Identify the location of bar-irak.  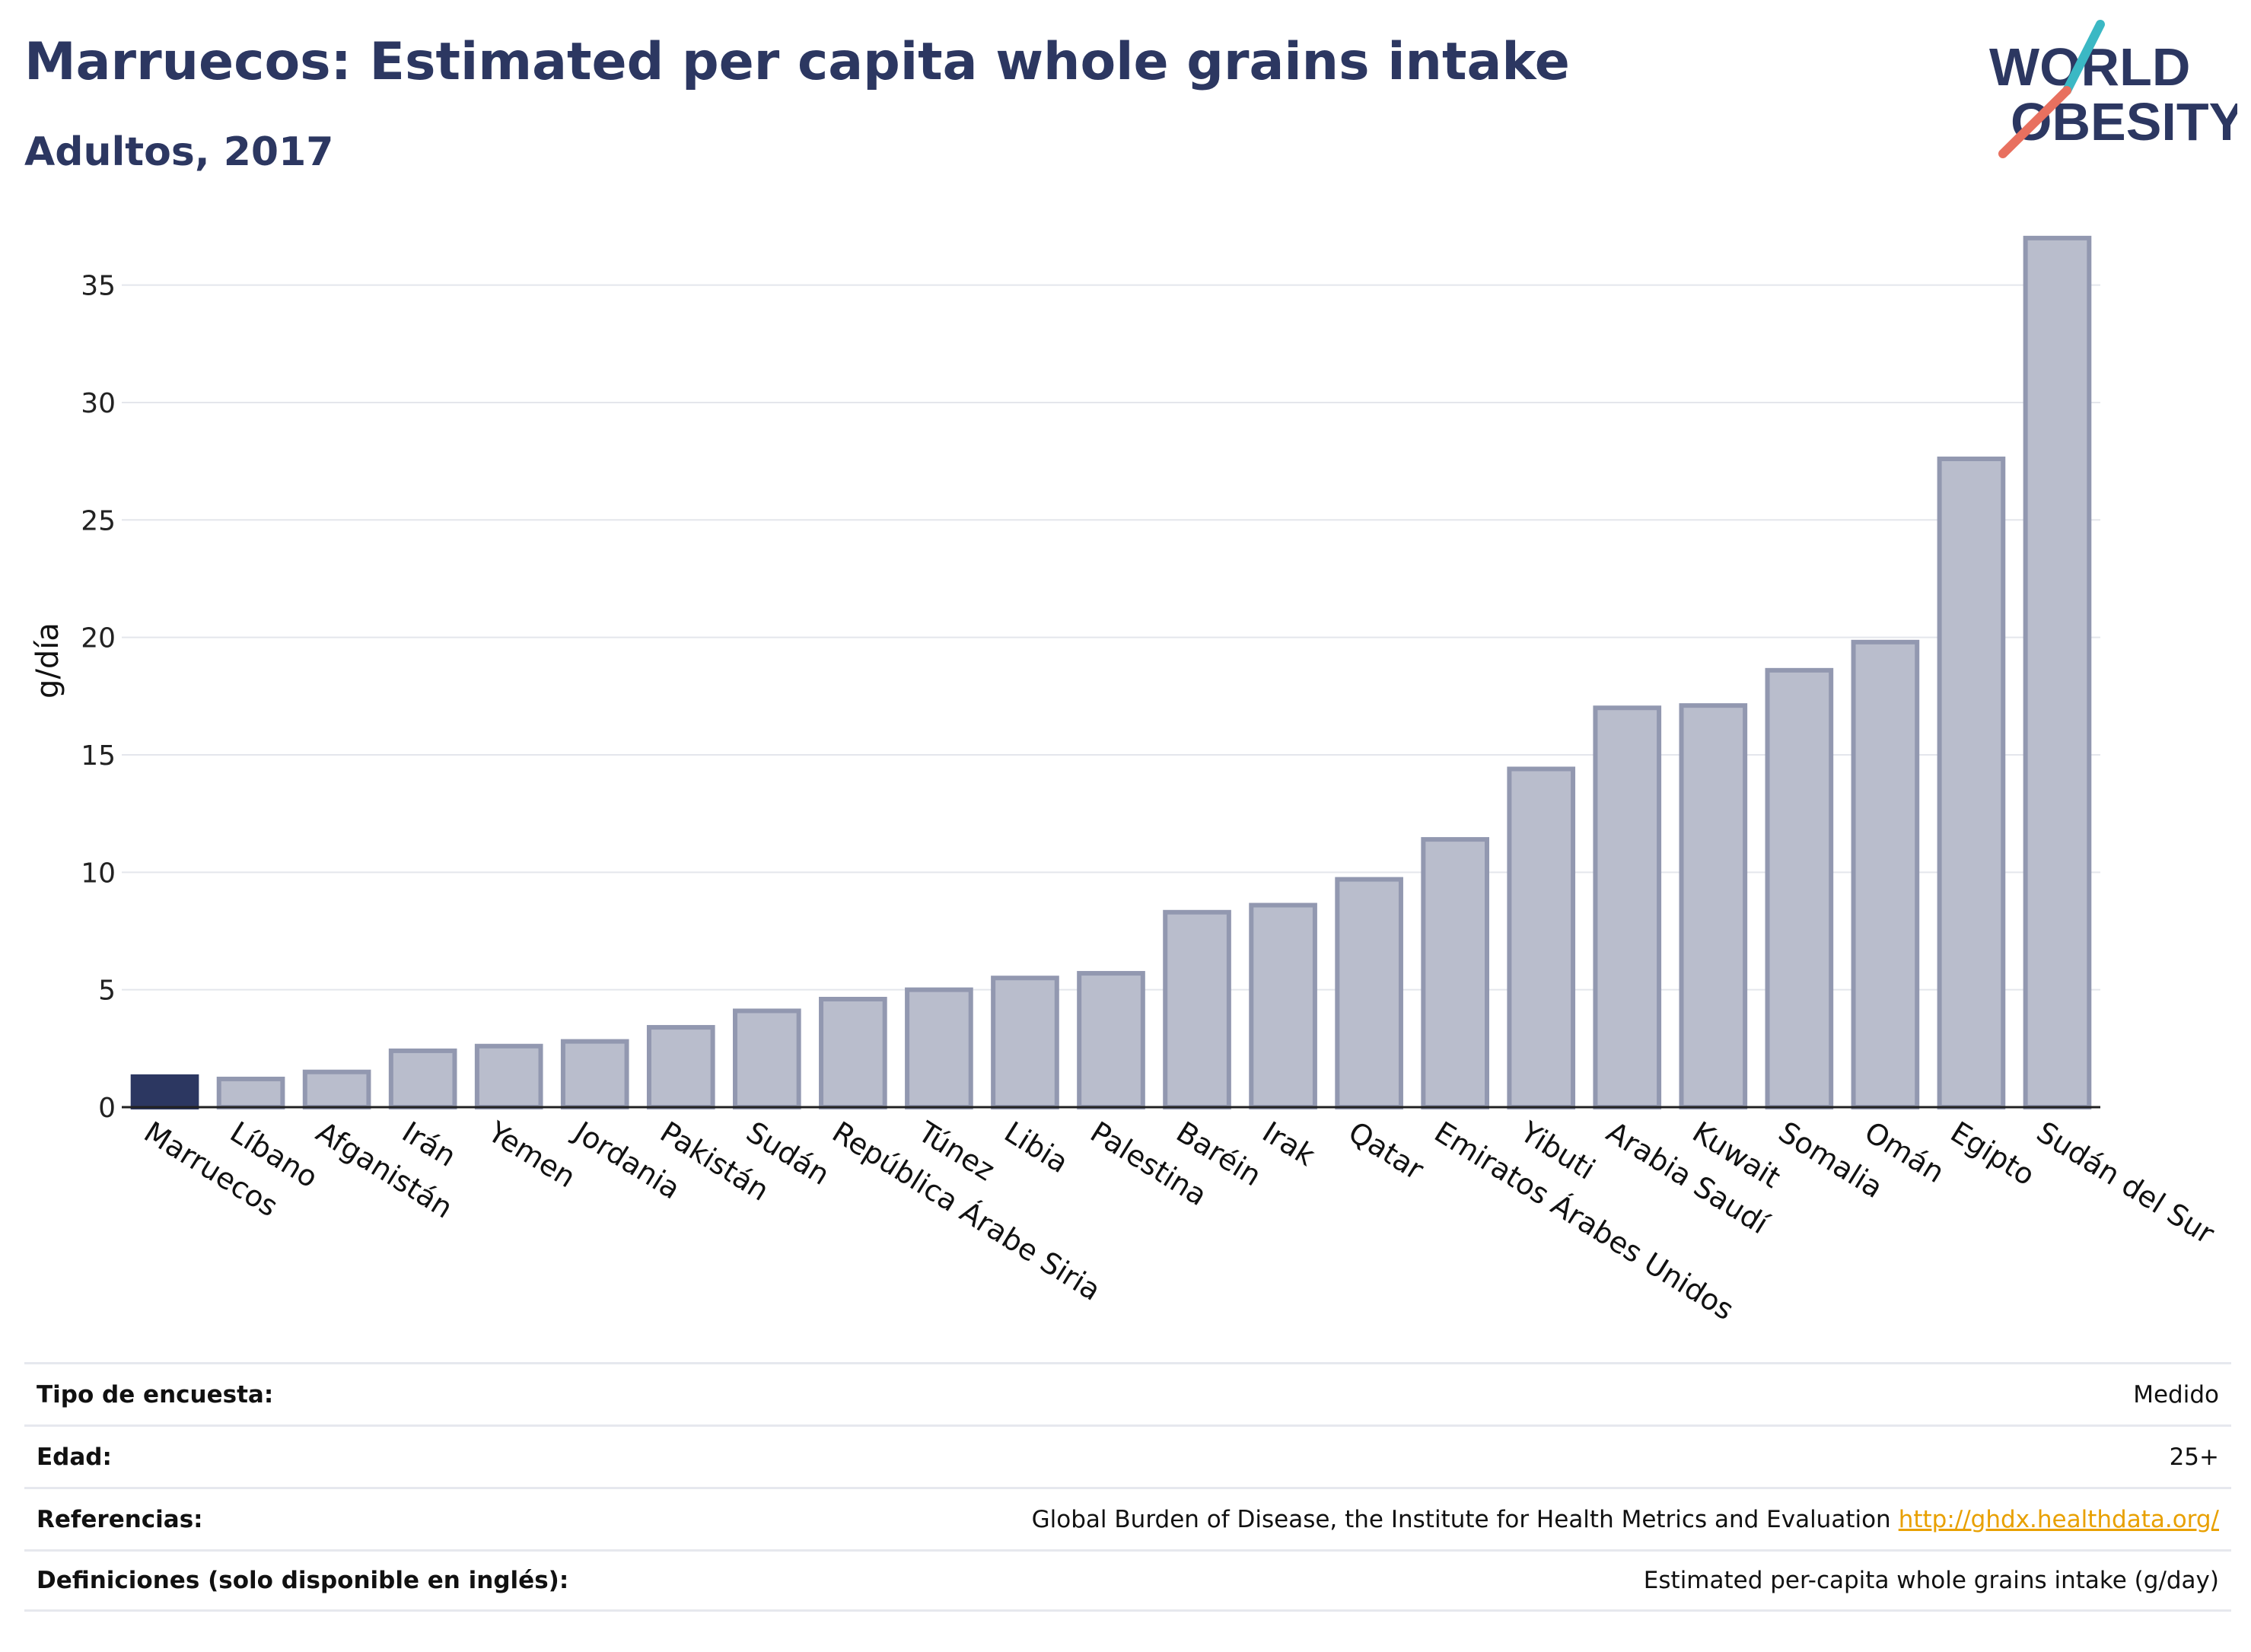
(1283, 1006).